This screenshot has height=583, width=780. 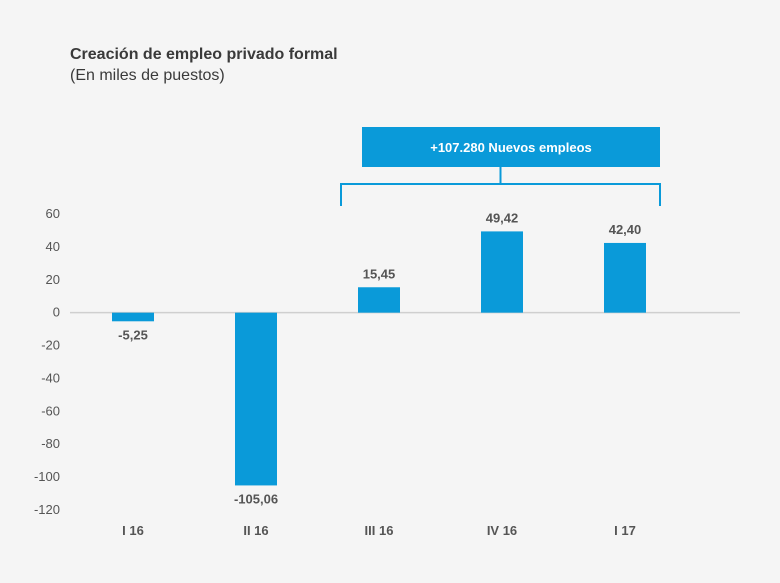 What do you see at coordinates (256, 498) in the screenshot?
I see `data-label: -105,06` at bounding box center [256, 498].